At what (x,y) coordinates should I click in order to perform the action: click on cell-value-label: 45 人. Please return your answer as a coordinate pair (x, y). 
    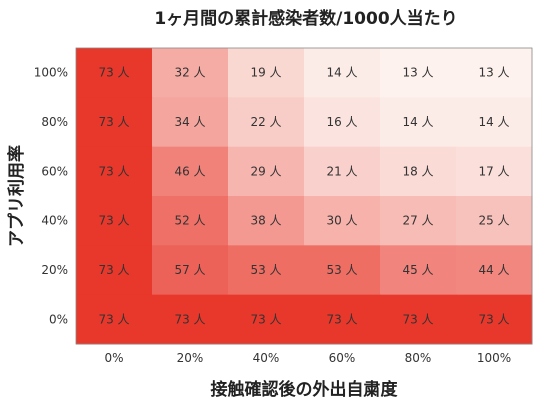
    Looking at the image, I should click on (417, 270).